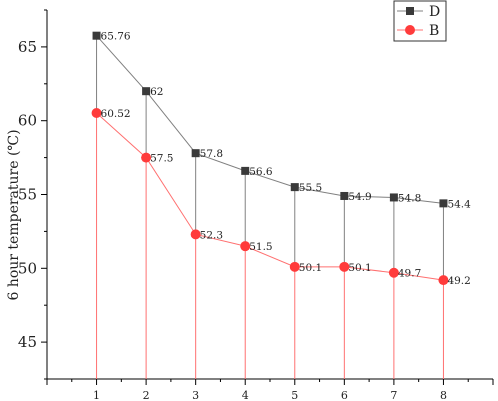 This screenshot has height=401, width=498. What do you see at coordinates (458, 281) in the screenshot?
I see `data-label-b: 49.2` at bounding box center [458, 281].